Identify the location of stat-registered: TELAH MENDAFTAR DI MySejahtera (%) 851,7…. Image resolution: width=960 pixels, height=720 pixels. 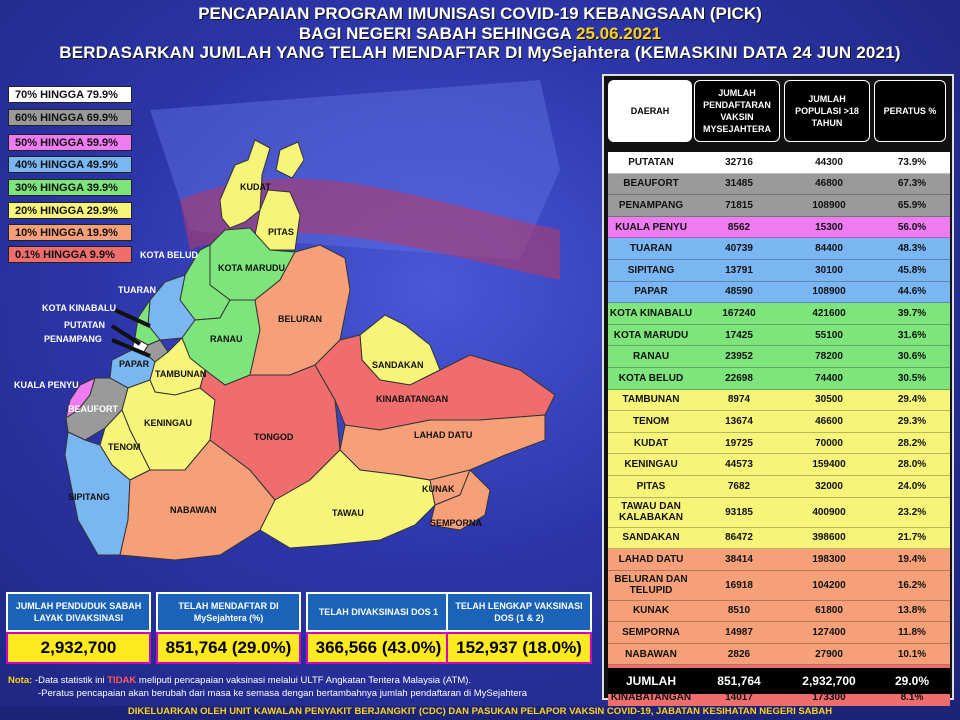
(228, 638).